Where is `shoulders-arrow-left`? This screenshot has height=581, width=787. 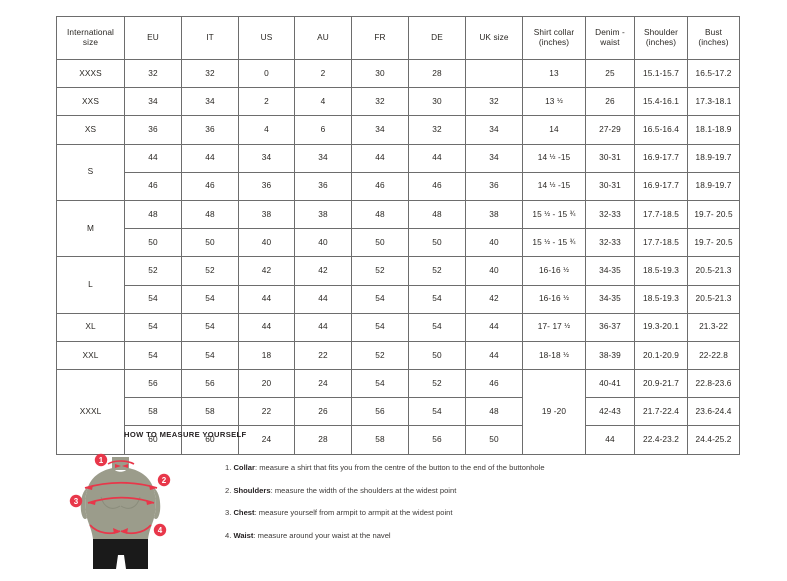 shoulders-arrow-left is located at coordinates (89, 487).